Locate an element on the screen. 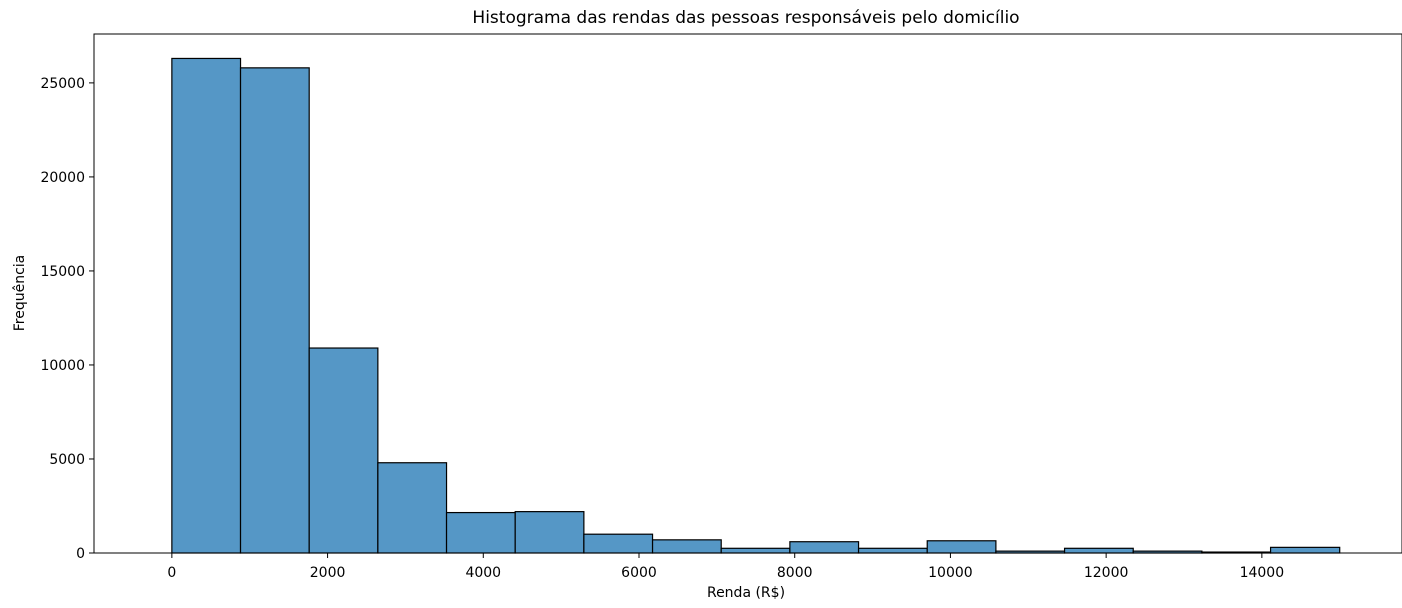  y-tick-label: 0 is located at coordinates (80, 554).